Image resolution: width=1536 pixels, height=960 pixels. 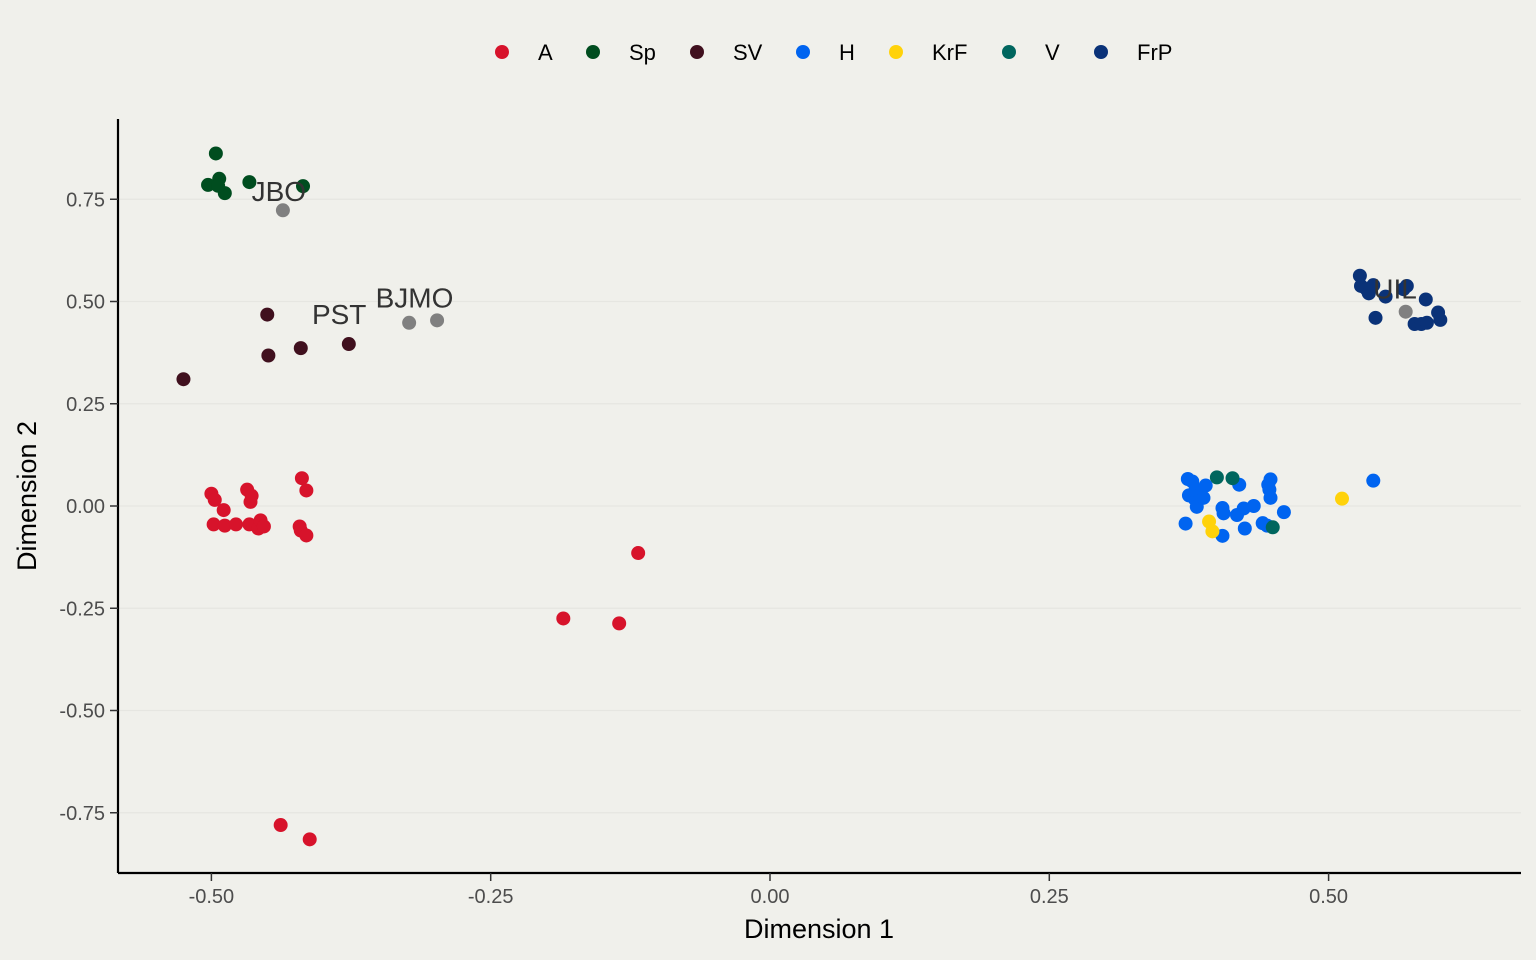 What do you see at coordinates (502, 52) in the screenshot?
I see `legend-swatch-a` at bounding box center [502, 52].